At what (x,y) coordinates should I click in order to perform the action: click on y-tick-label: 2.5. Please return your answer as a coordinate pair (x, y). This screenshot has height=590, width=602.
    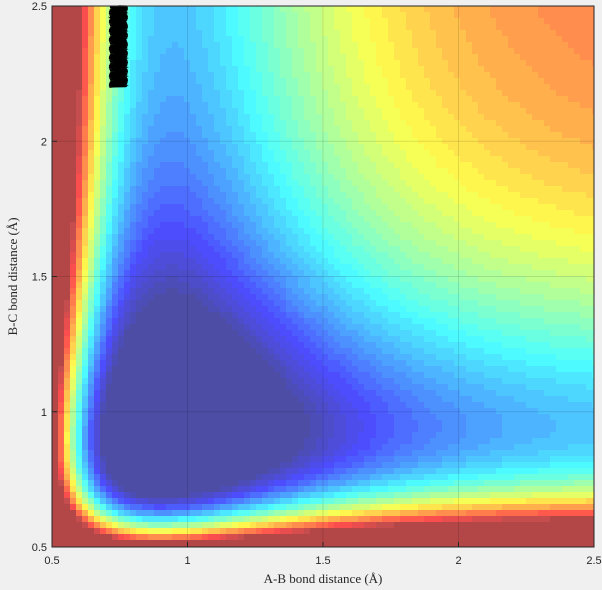
    Looking at the image, I should click on (39, 7).